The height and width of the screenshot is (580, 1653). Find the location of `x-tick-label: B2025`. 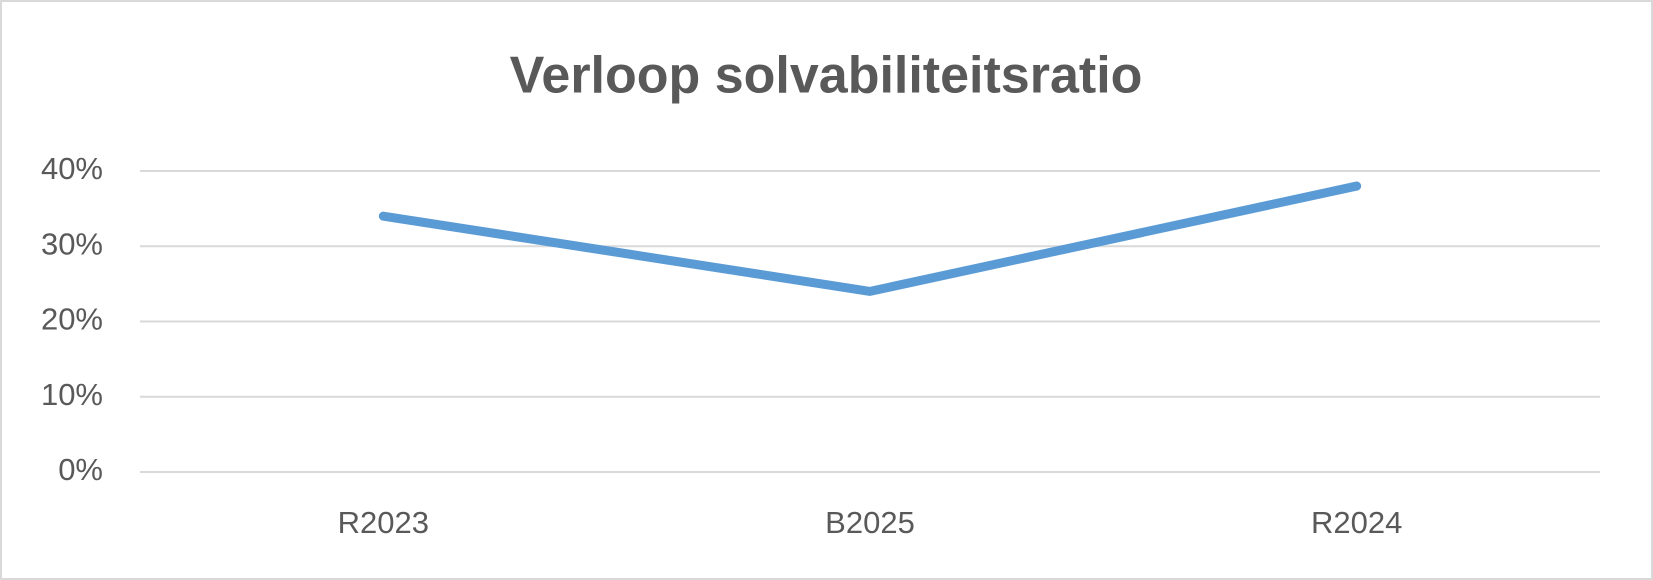

x-tick-label: B2025 is located at coordinates (870, 522).